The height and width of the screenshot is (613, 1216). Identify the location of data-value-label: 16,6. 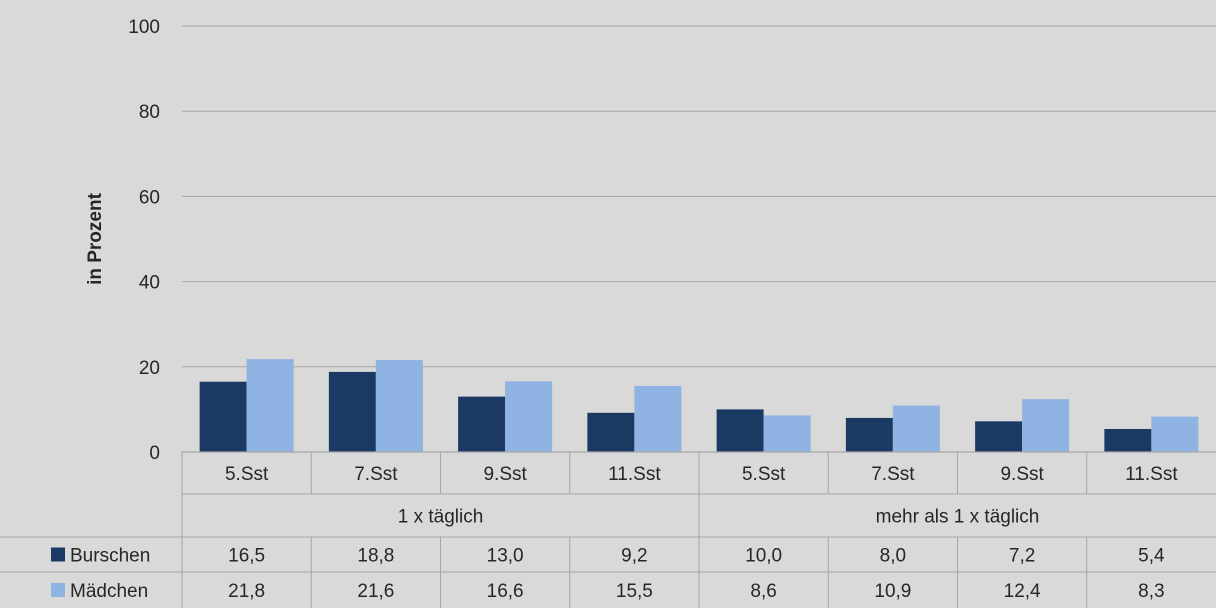
(505, 591).